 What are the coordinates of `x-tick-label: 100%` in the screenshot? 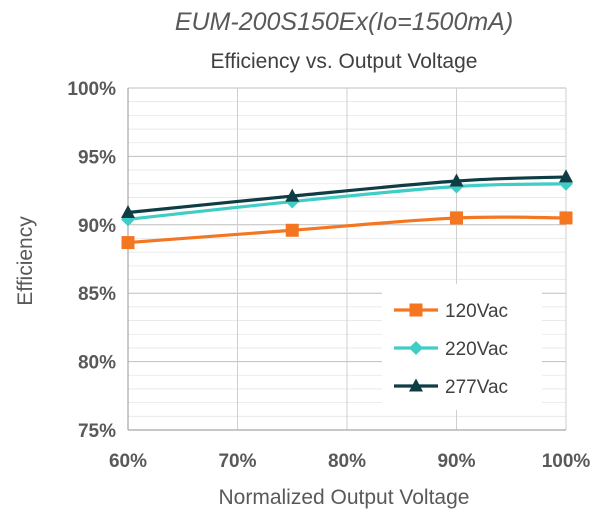 It's located at (566, 461).